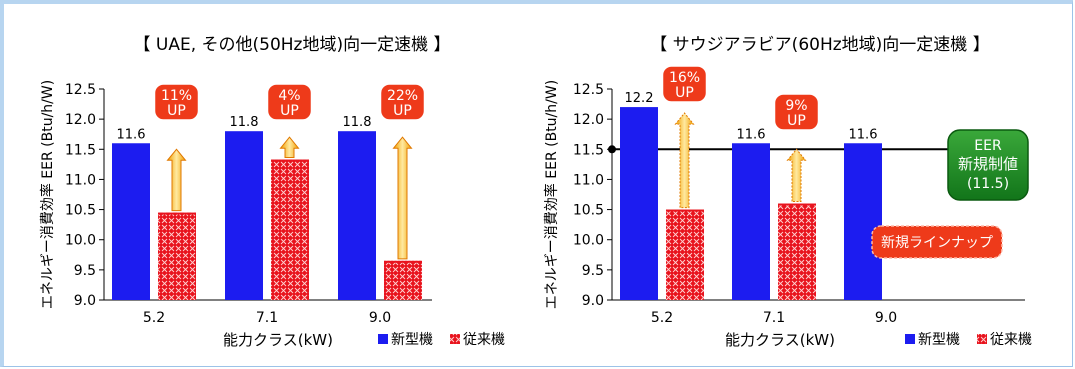 The image size is (1075, 369). I want to click on new-lineup-text: 新規ラインナップ, so click(937, 243).